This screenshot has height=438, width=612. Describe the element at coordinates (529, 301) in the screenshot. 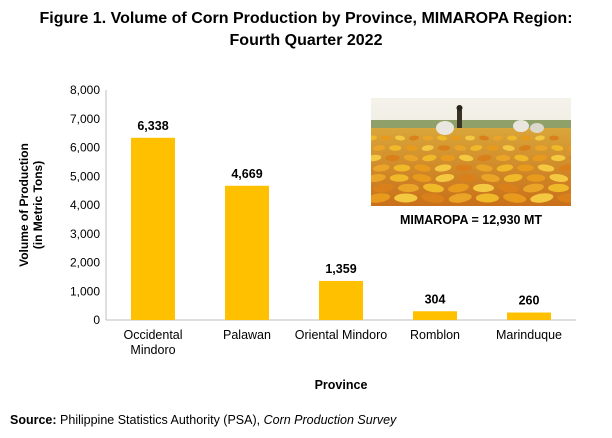

I see `bar-value-label: 260` at that location.